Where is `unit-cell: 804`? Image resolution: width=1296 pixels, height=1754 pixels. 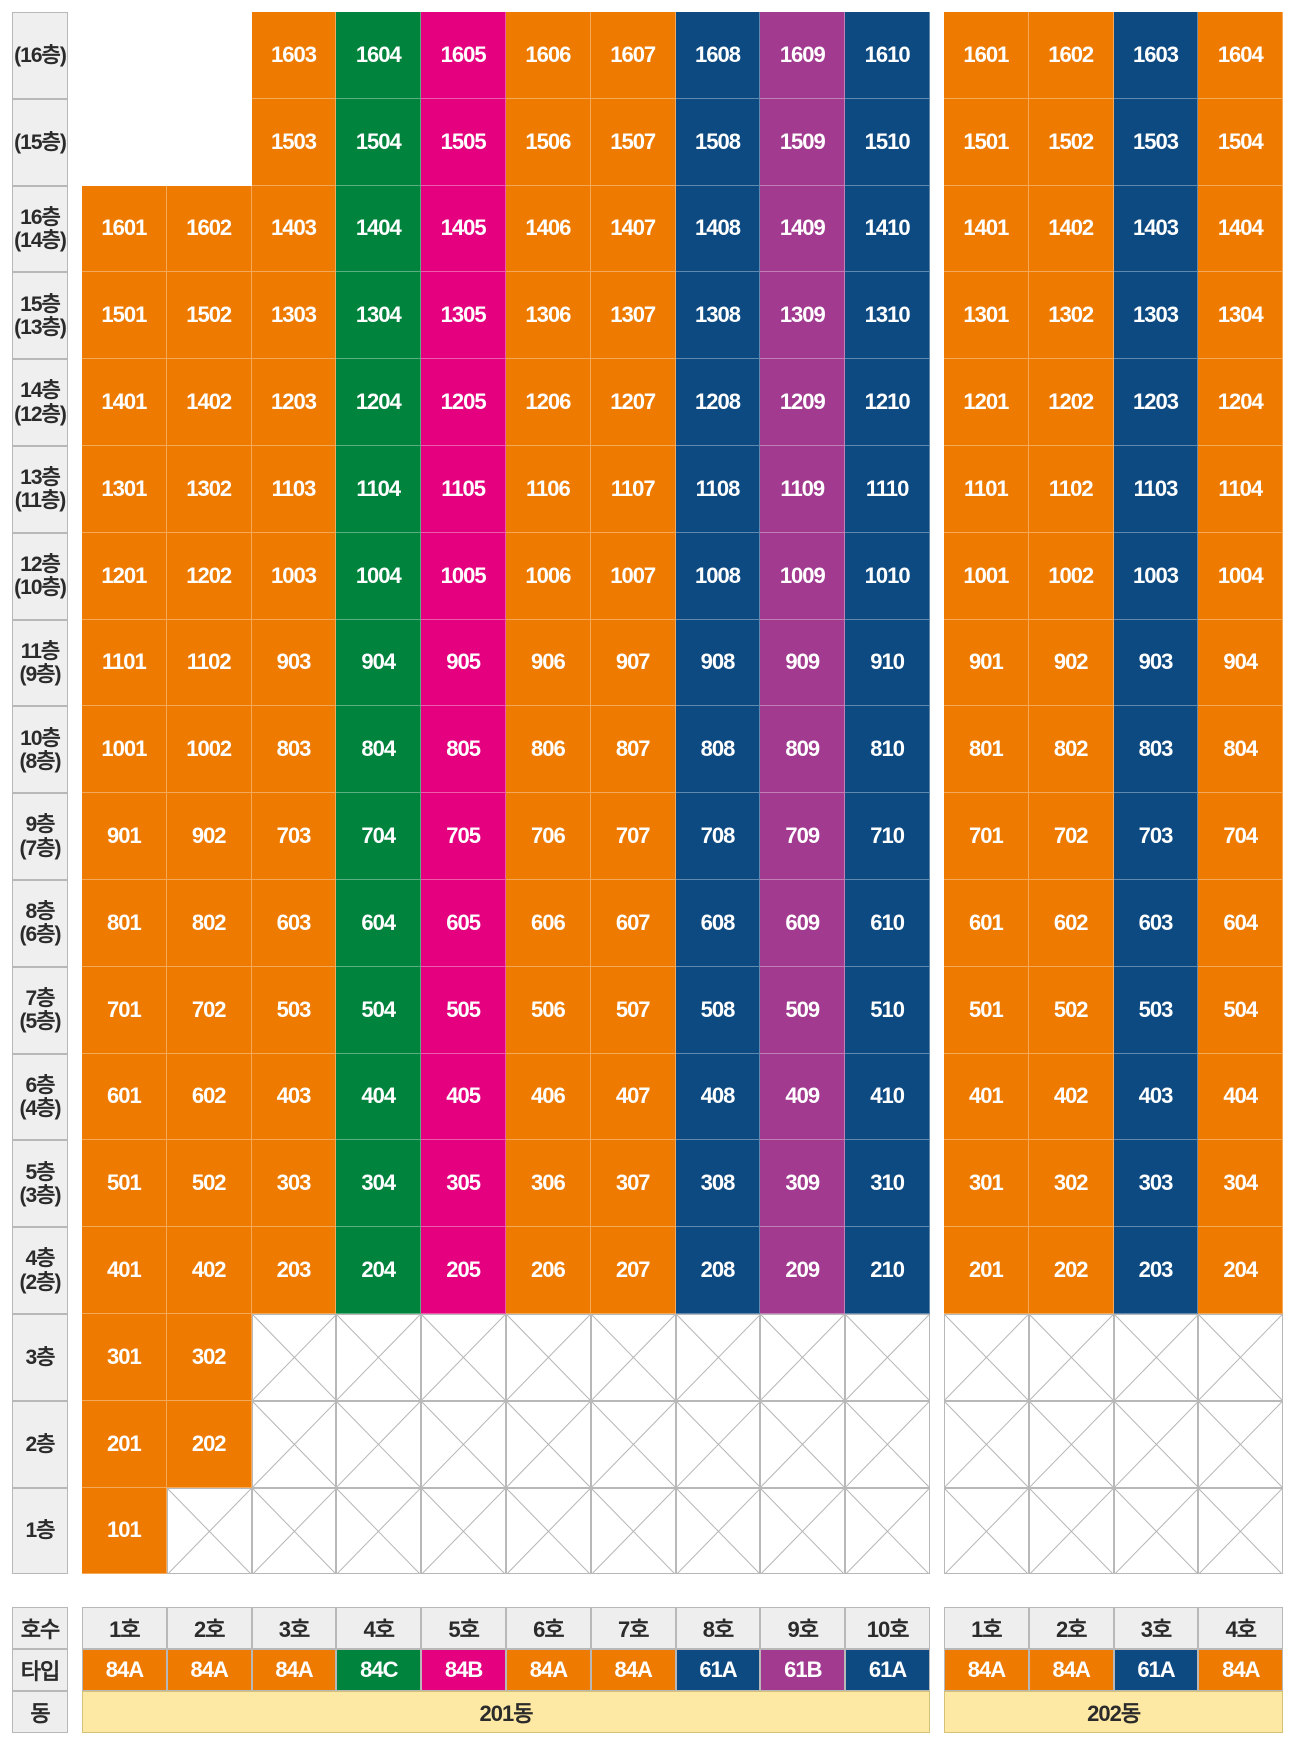
unit-cell: 804 is located at coordinates (1241, 750).